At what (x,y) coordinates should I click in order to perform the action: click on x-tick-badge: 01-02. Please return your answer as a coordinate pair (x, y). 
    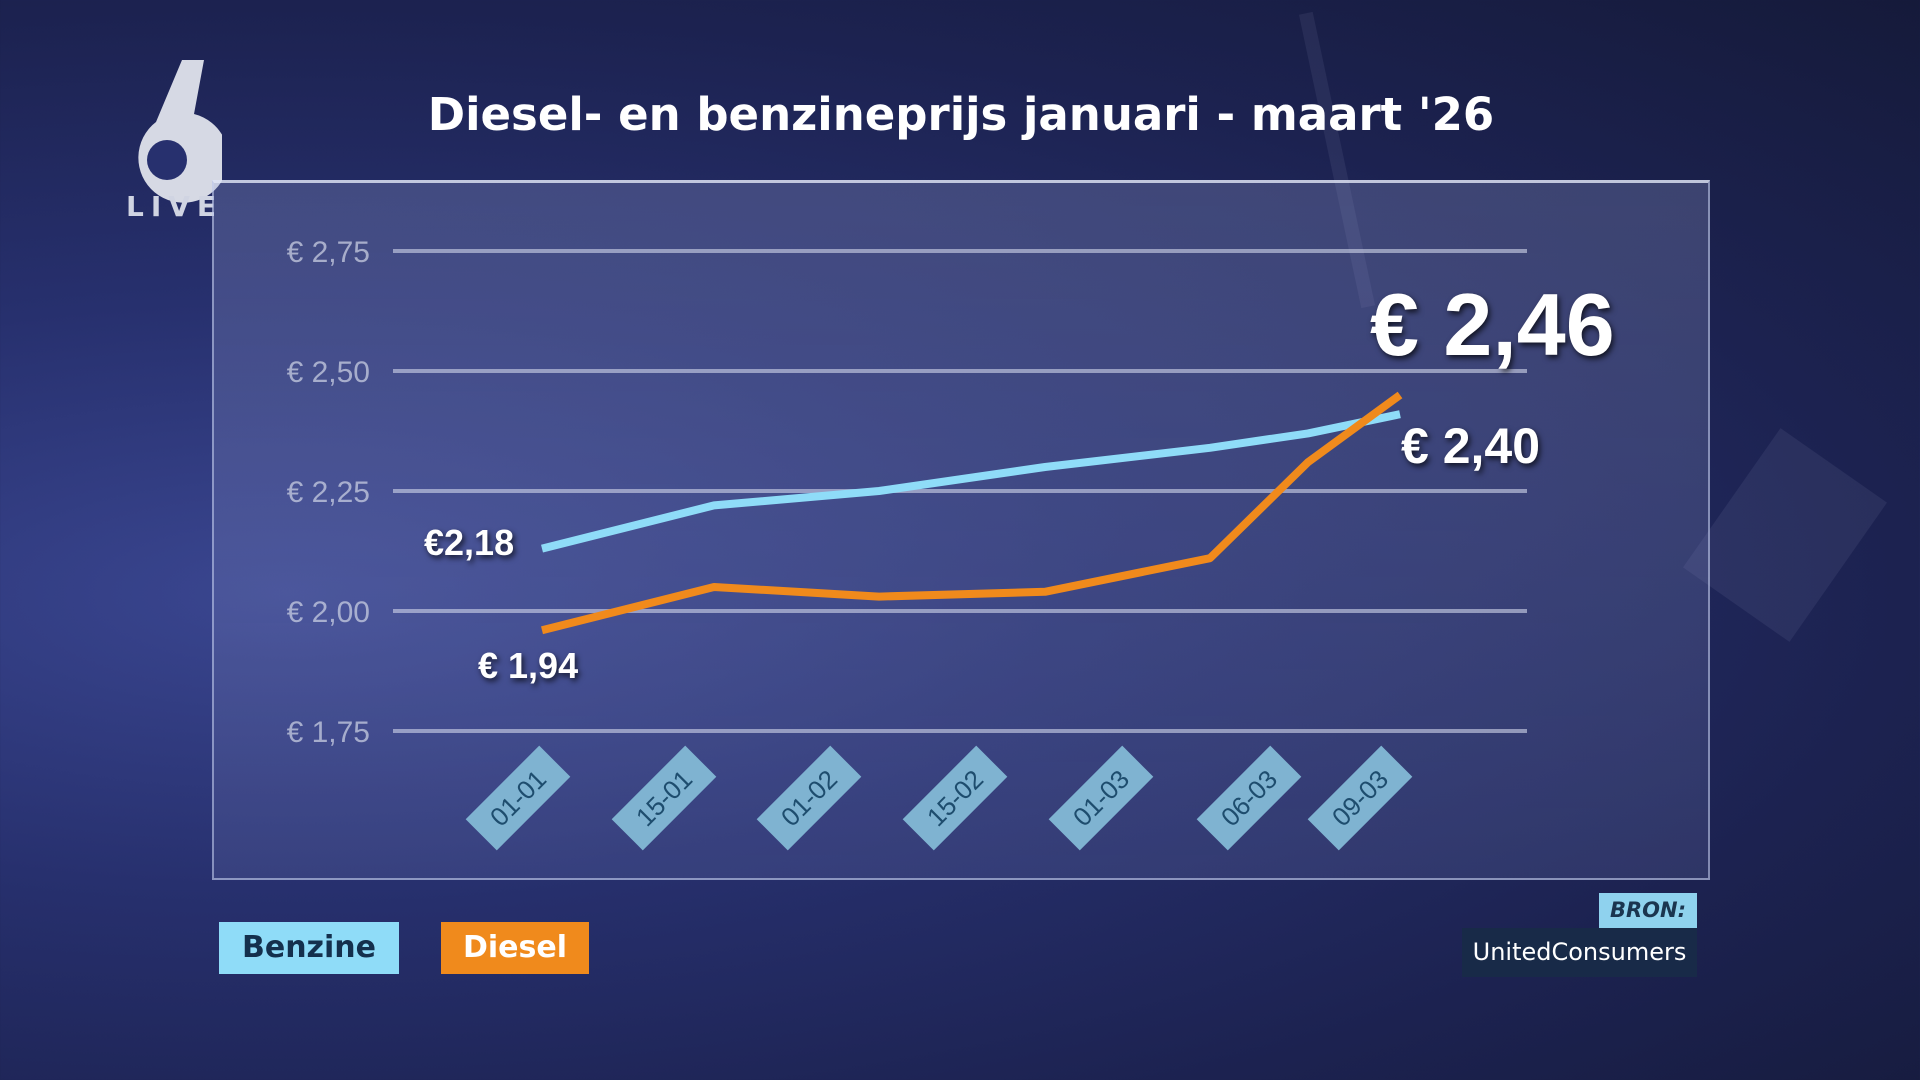
    Looking at the image, I should click on (809, 798).